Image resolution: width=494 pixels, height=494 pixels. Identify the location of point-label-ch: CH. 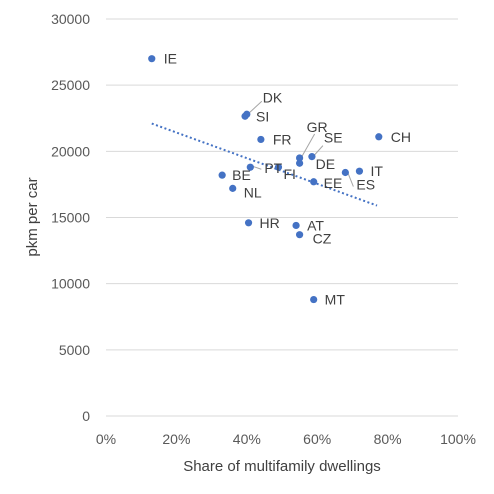
(401, 137).